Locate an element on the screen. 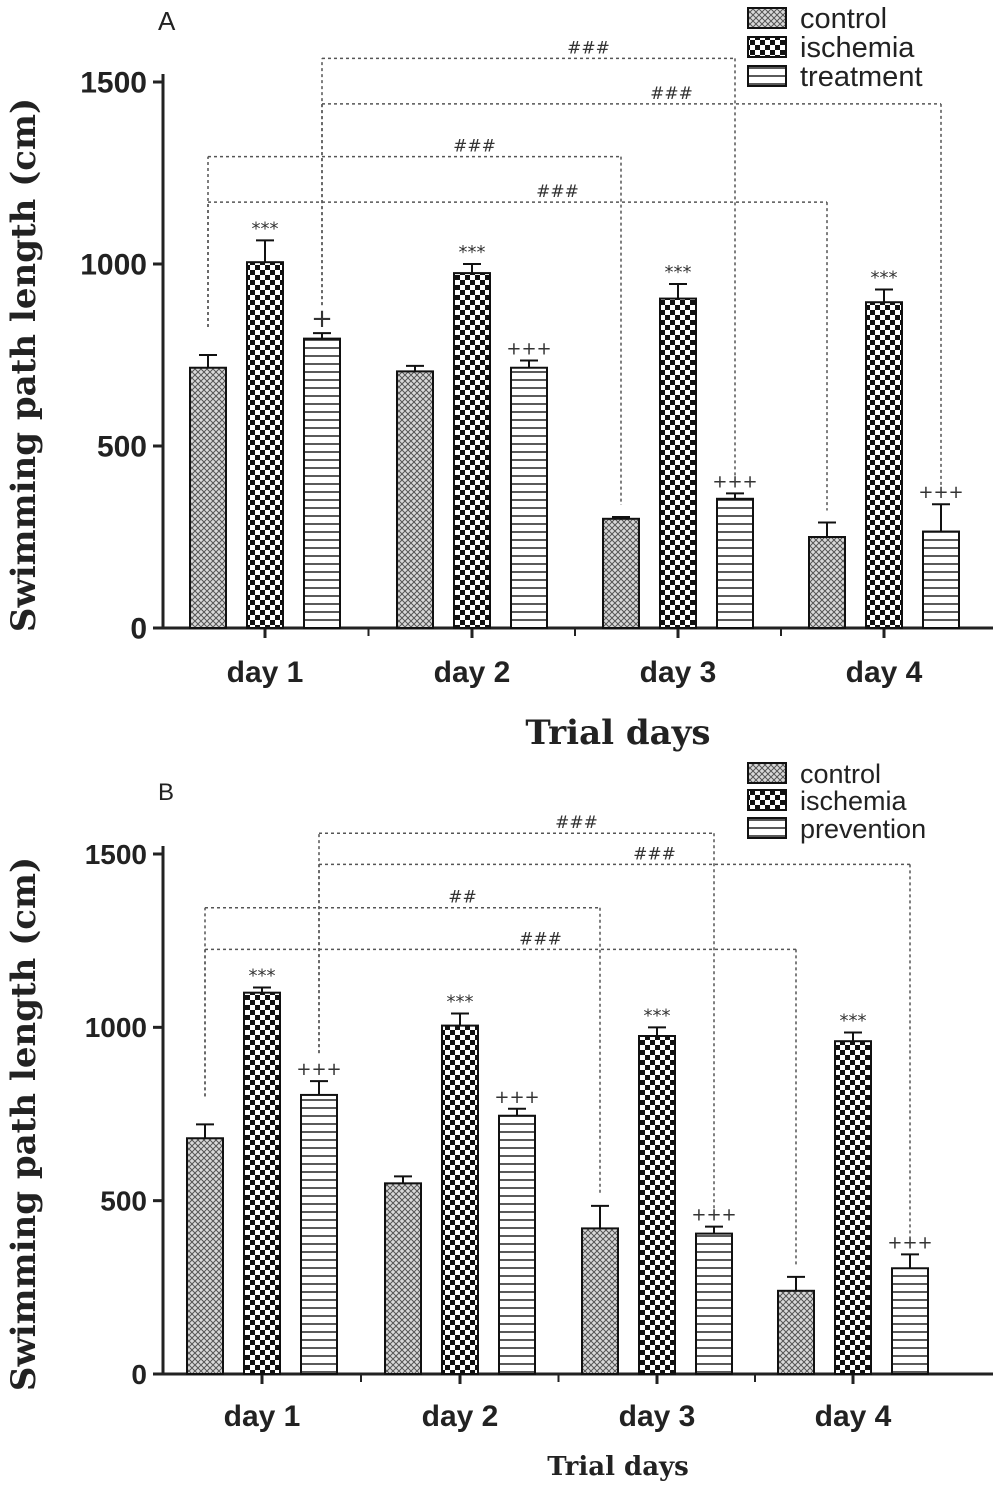  legend-label: treatment is located at coordinates (861, 77).